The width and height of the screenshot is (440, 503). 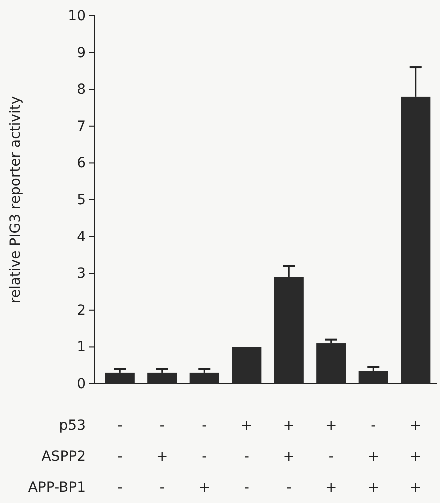 What do you see at coordinates (81, 90) in the screenshot?
I see `y-tick-label: 8` at bounding box center [81, 90].